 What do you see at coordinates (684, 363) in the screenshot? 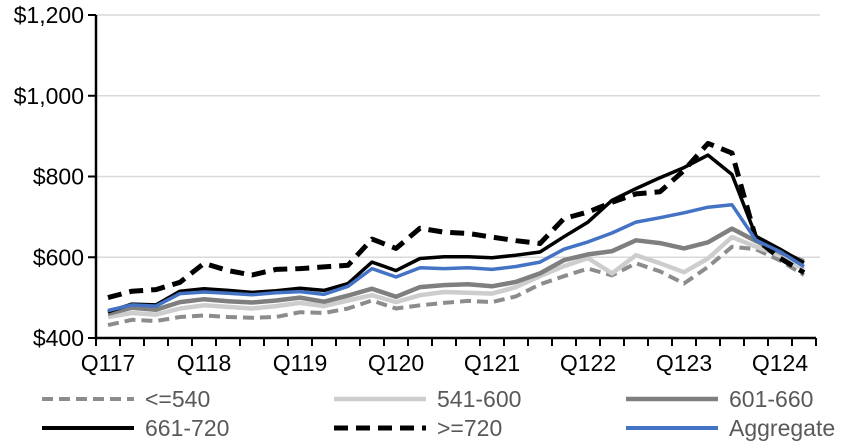
I see `x-axis-tick-label: Q123` at bounding box center [684, 363].